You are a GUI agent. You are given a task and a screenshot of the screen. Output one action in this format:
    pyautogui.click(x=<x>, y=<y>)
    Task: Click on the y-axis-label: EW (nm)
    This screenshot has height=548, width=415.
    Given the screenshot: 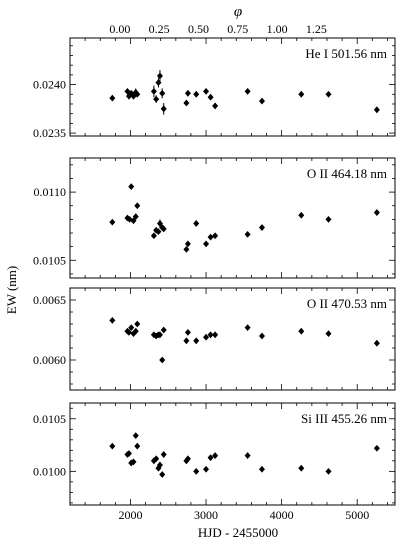 What is the action you would take?
    pyautogui.click(x=11, y=290)
    